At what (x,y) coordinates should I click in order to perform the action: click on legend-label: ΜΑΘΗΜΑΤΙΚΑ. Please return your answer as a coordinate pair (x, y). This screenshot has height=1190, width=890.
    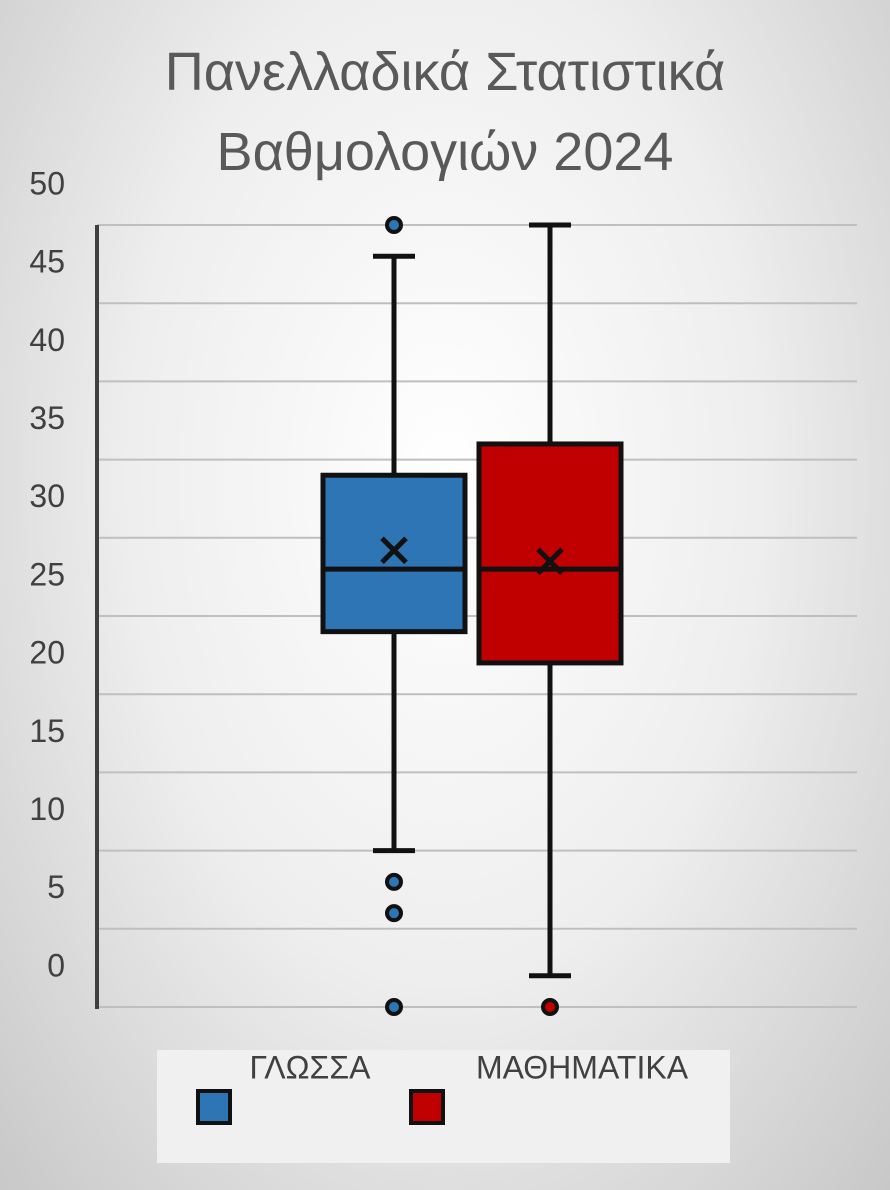
    Looking at the image, I should click on (582, 1067).